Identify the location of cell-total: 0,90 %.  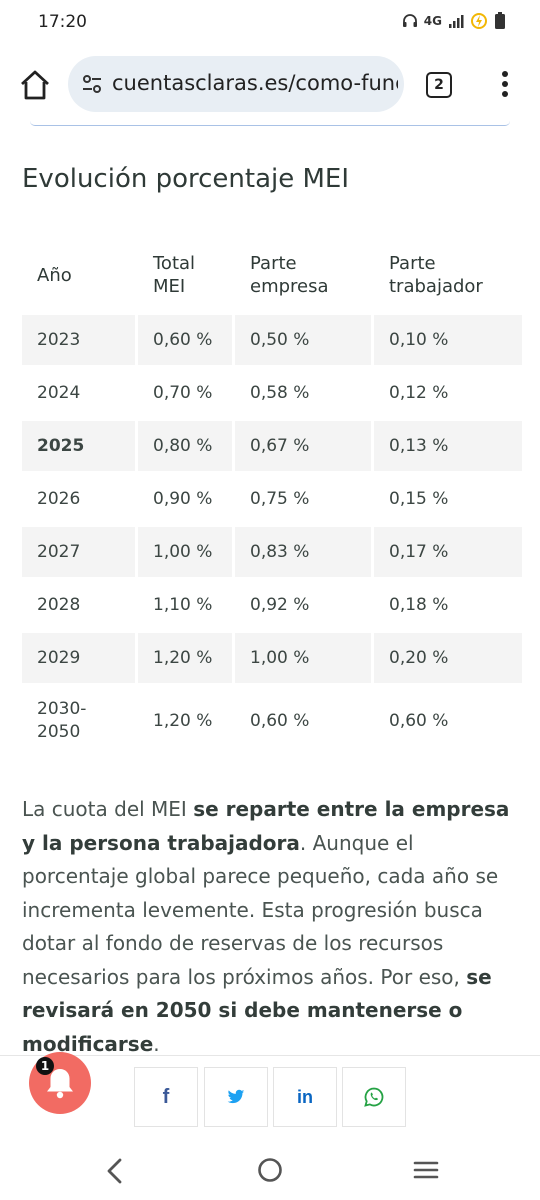
(183, 498).